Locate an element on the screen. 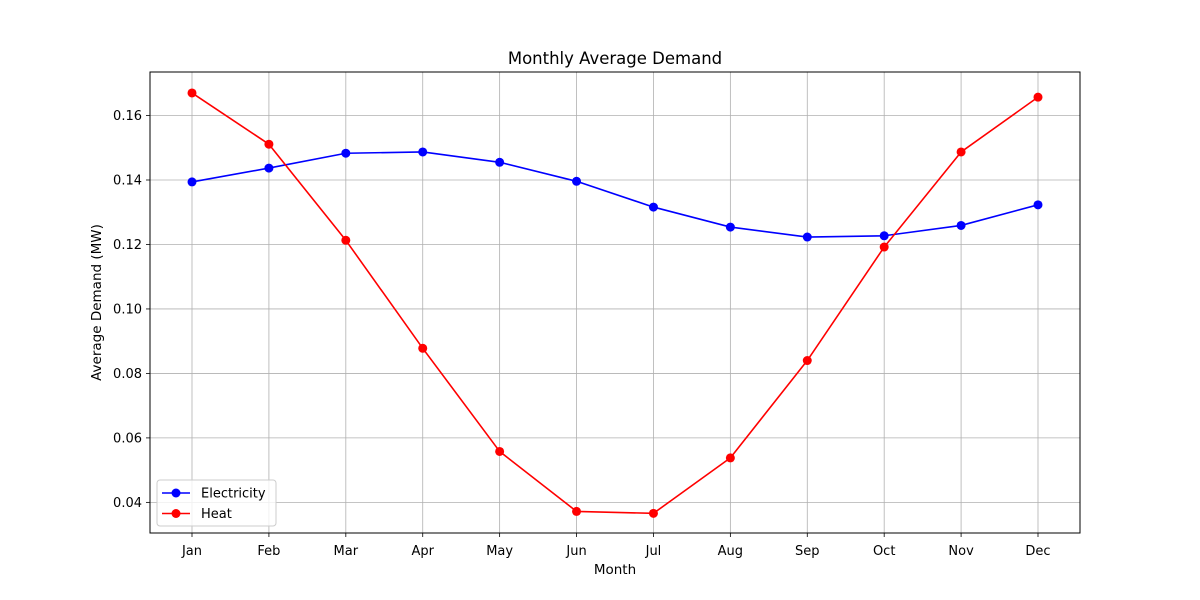  legend: Electricity Heat is located at coordinates (216, 503).